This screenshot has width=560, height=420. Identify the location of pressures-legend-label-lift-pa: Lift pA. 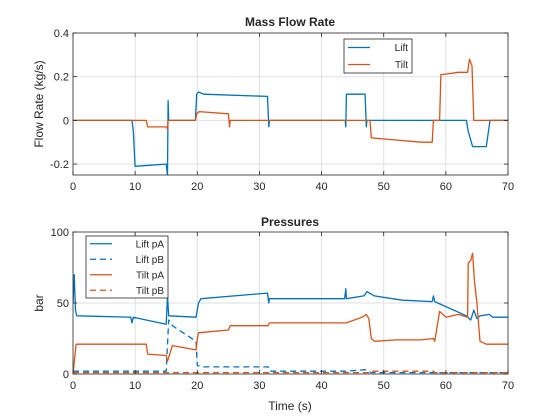
(150, 244).